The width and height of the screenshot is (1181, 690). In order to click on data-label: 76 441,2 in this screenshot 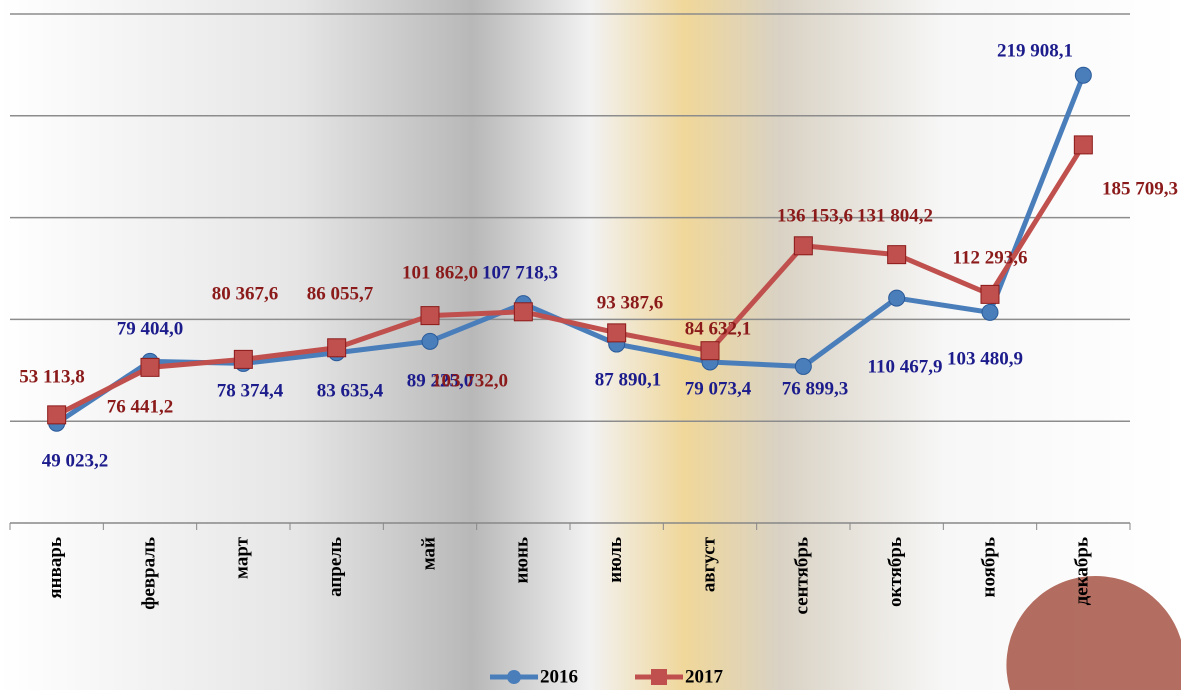, I will do `click(140, 406)`.